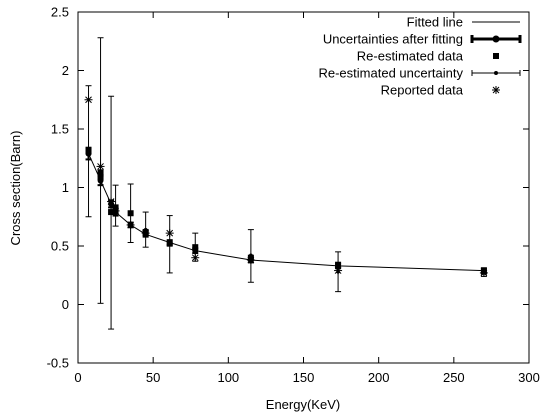 The image size is (541, 416). What do you see at coordinates (529, 377) in the screenshot?
I see `x-tick-label: 300` at bounding box center [529, 377].